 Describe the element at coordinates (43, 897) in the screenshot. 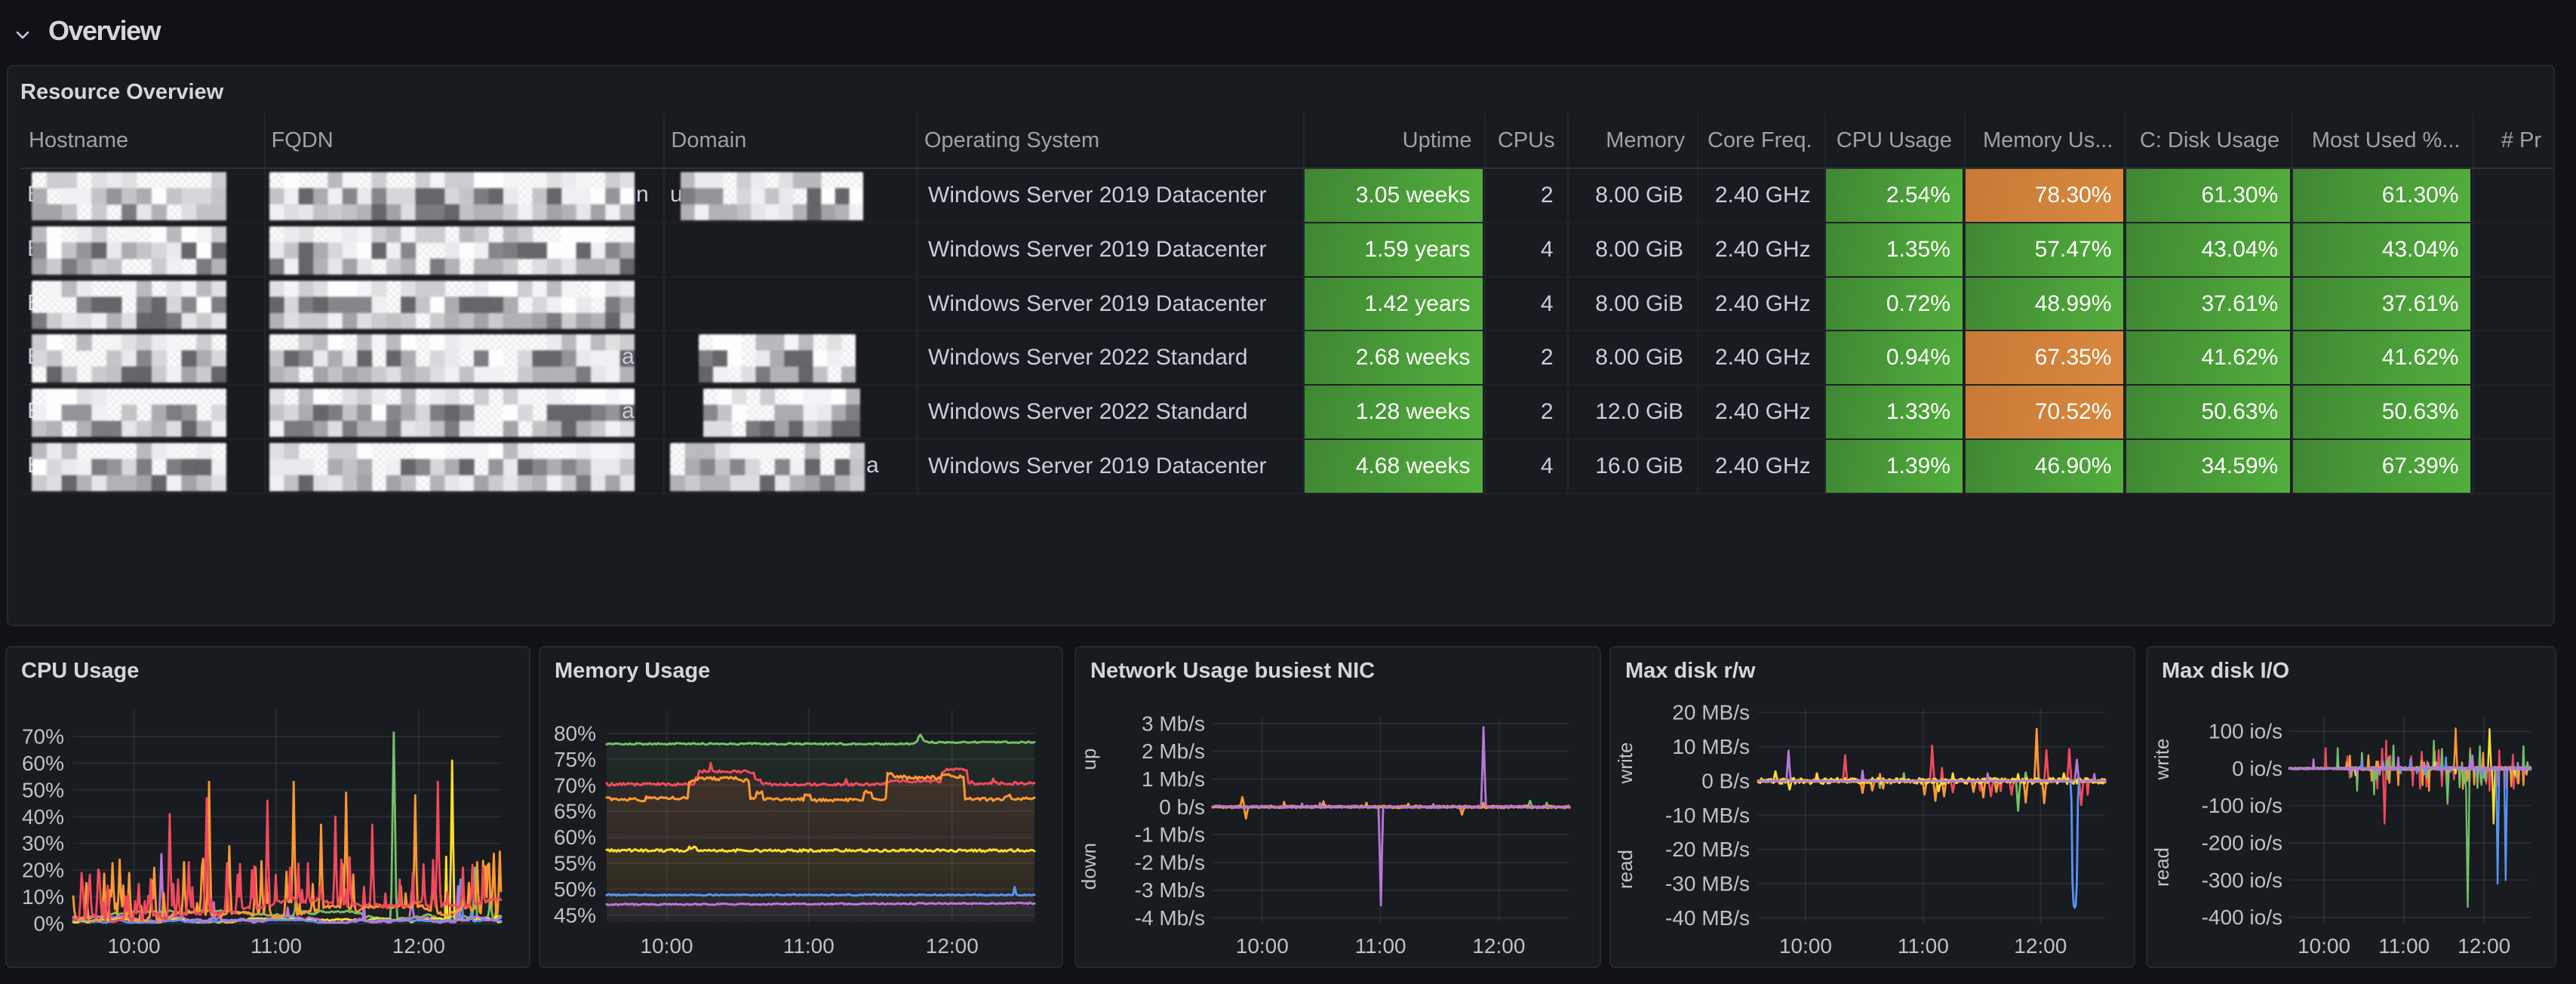

I see `svg-text: 10%` at that location.